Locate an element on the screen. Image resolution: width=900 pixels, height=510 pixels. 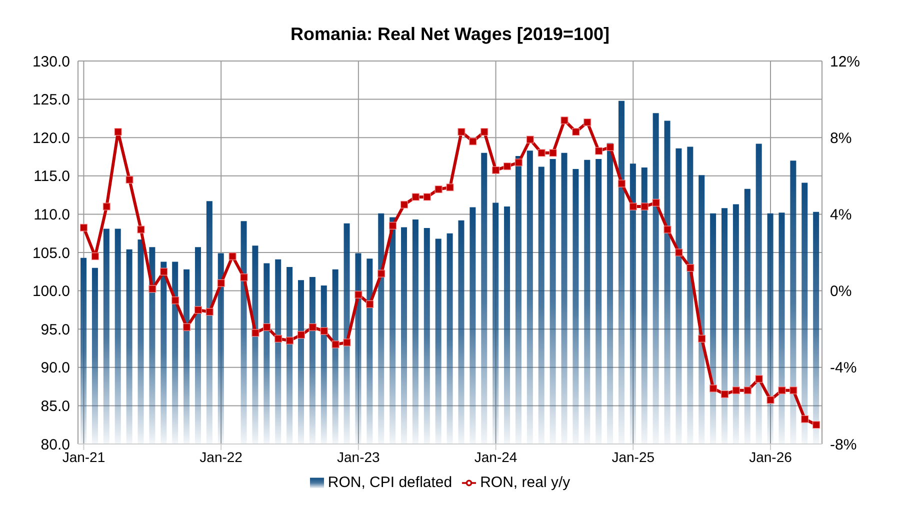
y2-tick-label: 0% is located at coordinates (841, 291).